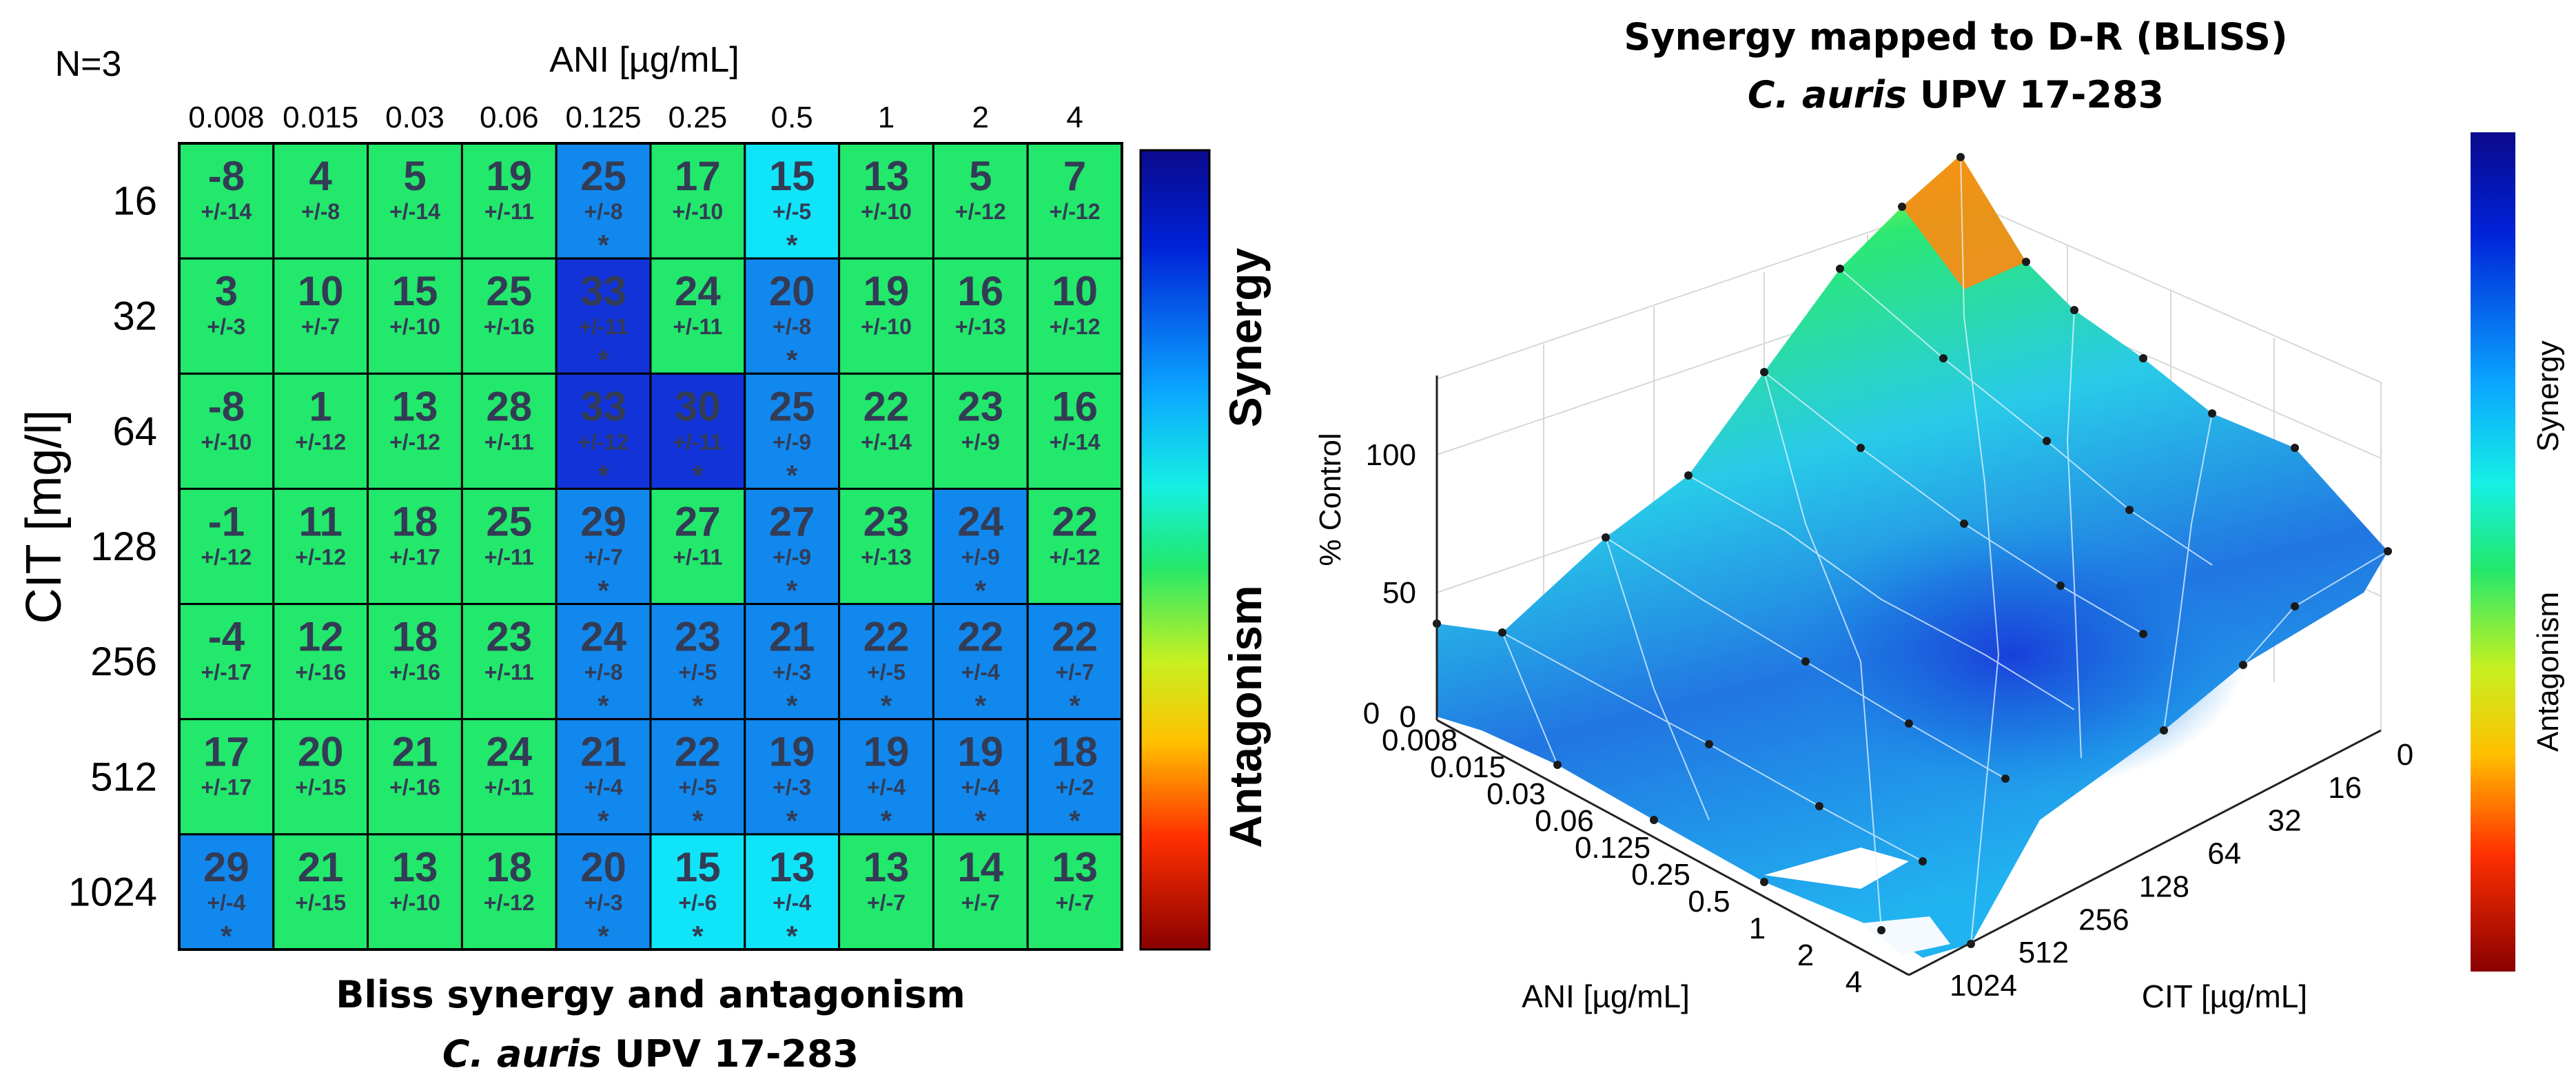 Image resolution: width=2576 pixels, height=1088 pixels. I want to click on heatmap-x-tick: 1, so click(886, 117).